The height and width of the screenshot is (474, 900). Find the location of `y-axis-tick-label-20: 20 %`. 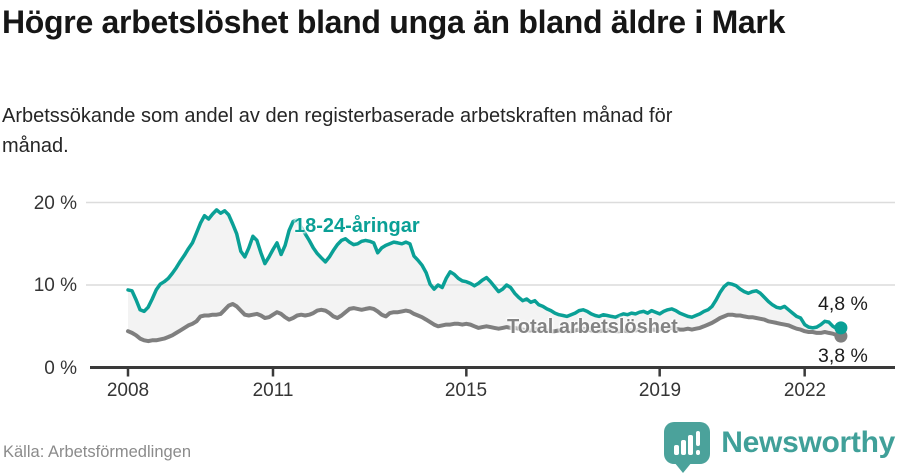

y-axis-tick-label-20: 20 % is located at coordinates (55, 203).